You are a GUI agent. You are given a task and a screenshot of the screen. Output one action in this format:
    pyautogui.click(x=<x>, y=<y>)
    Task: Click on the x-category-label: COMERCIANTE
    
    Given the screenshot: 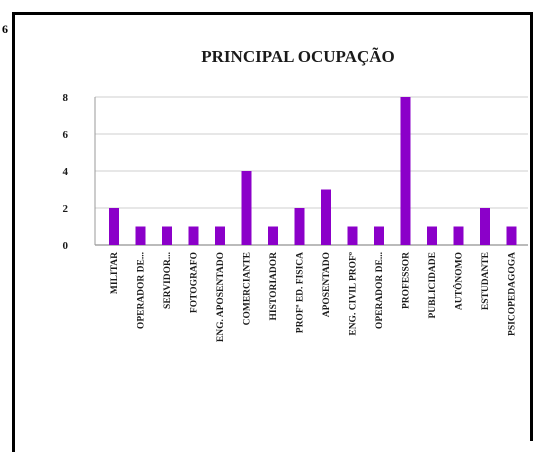 What is the action you would take?
    pyautogui.click(x=248, y=288)
    